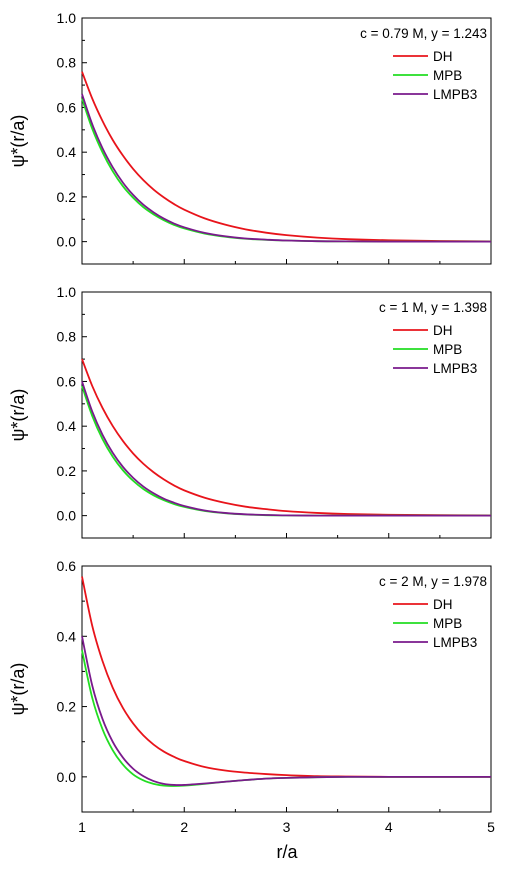 The height and width of the screenshot is (876, 507). I want to click on condition-annotation: c = 2 M, y = 1.978, so click(433, 581).